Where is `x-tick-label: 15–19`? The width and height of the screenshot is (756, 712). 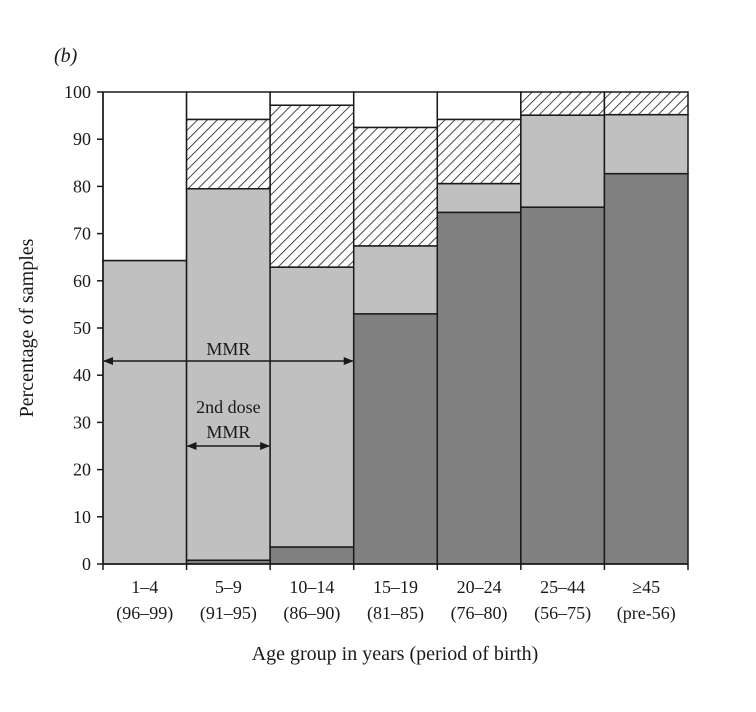 x-tick-label: 15–19 is located at coordinates (395, 587).